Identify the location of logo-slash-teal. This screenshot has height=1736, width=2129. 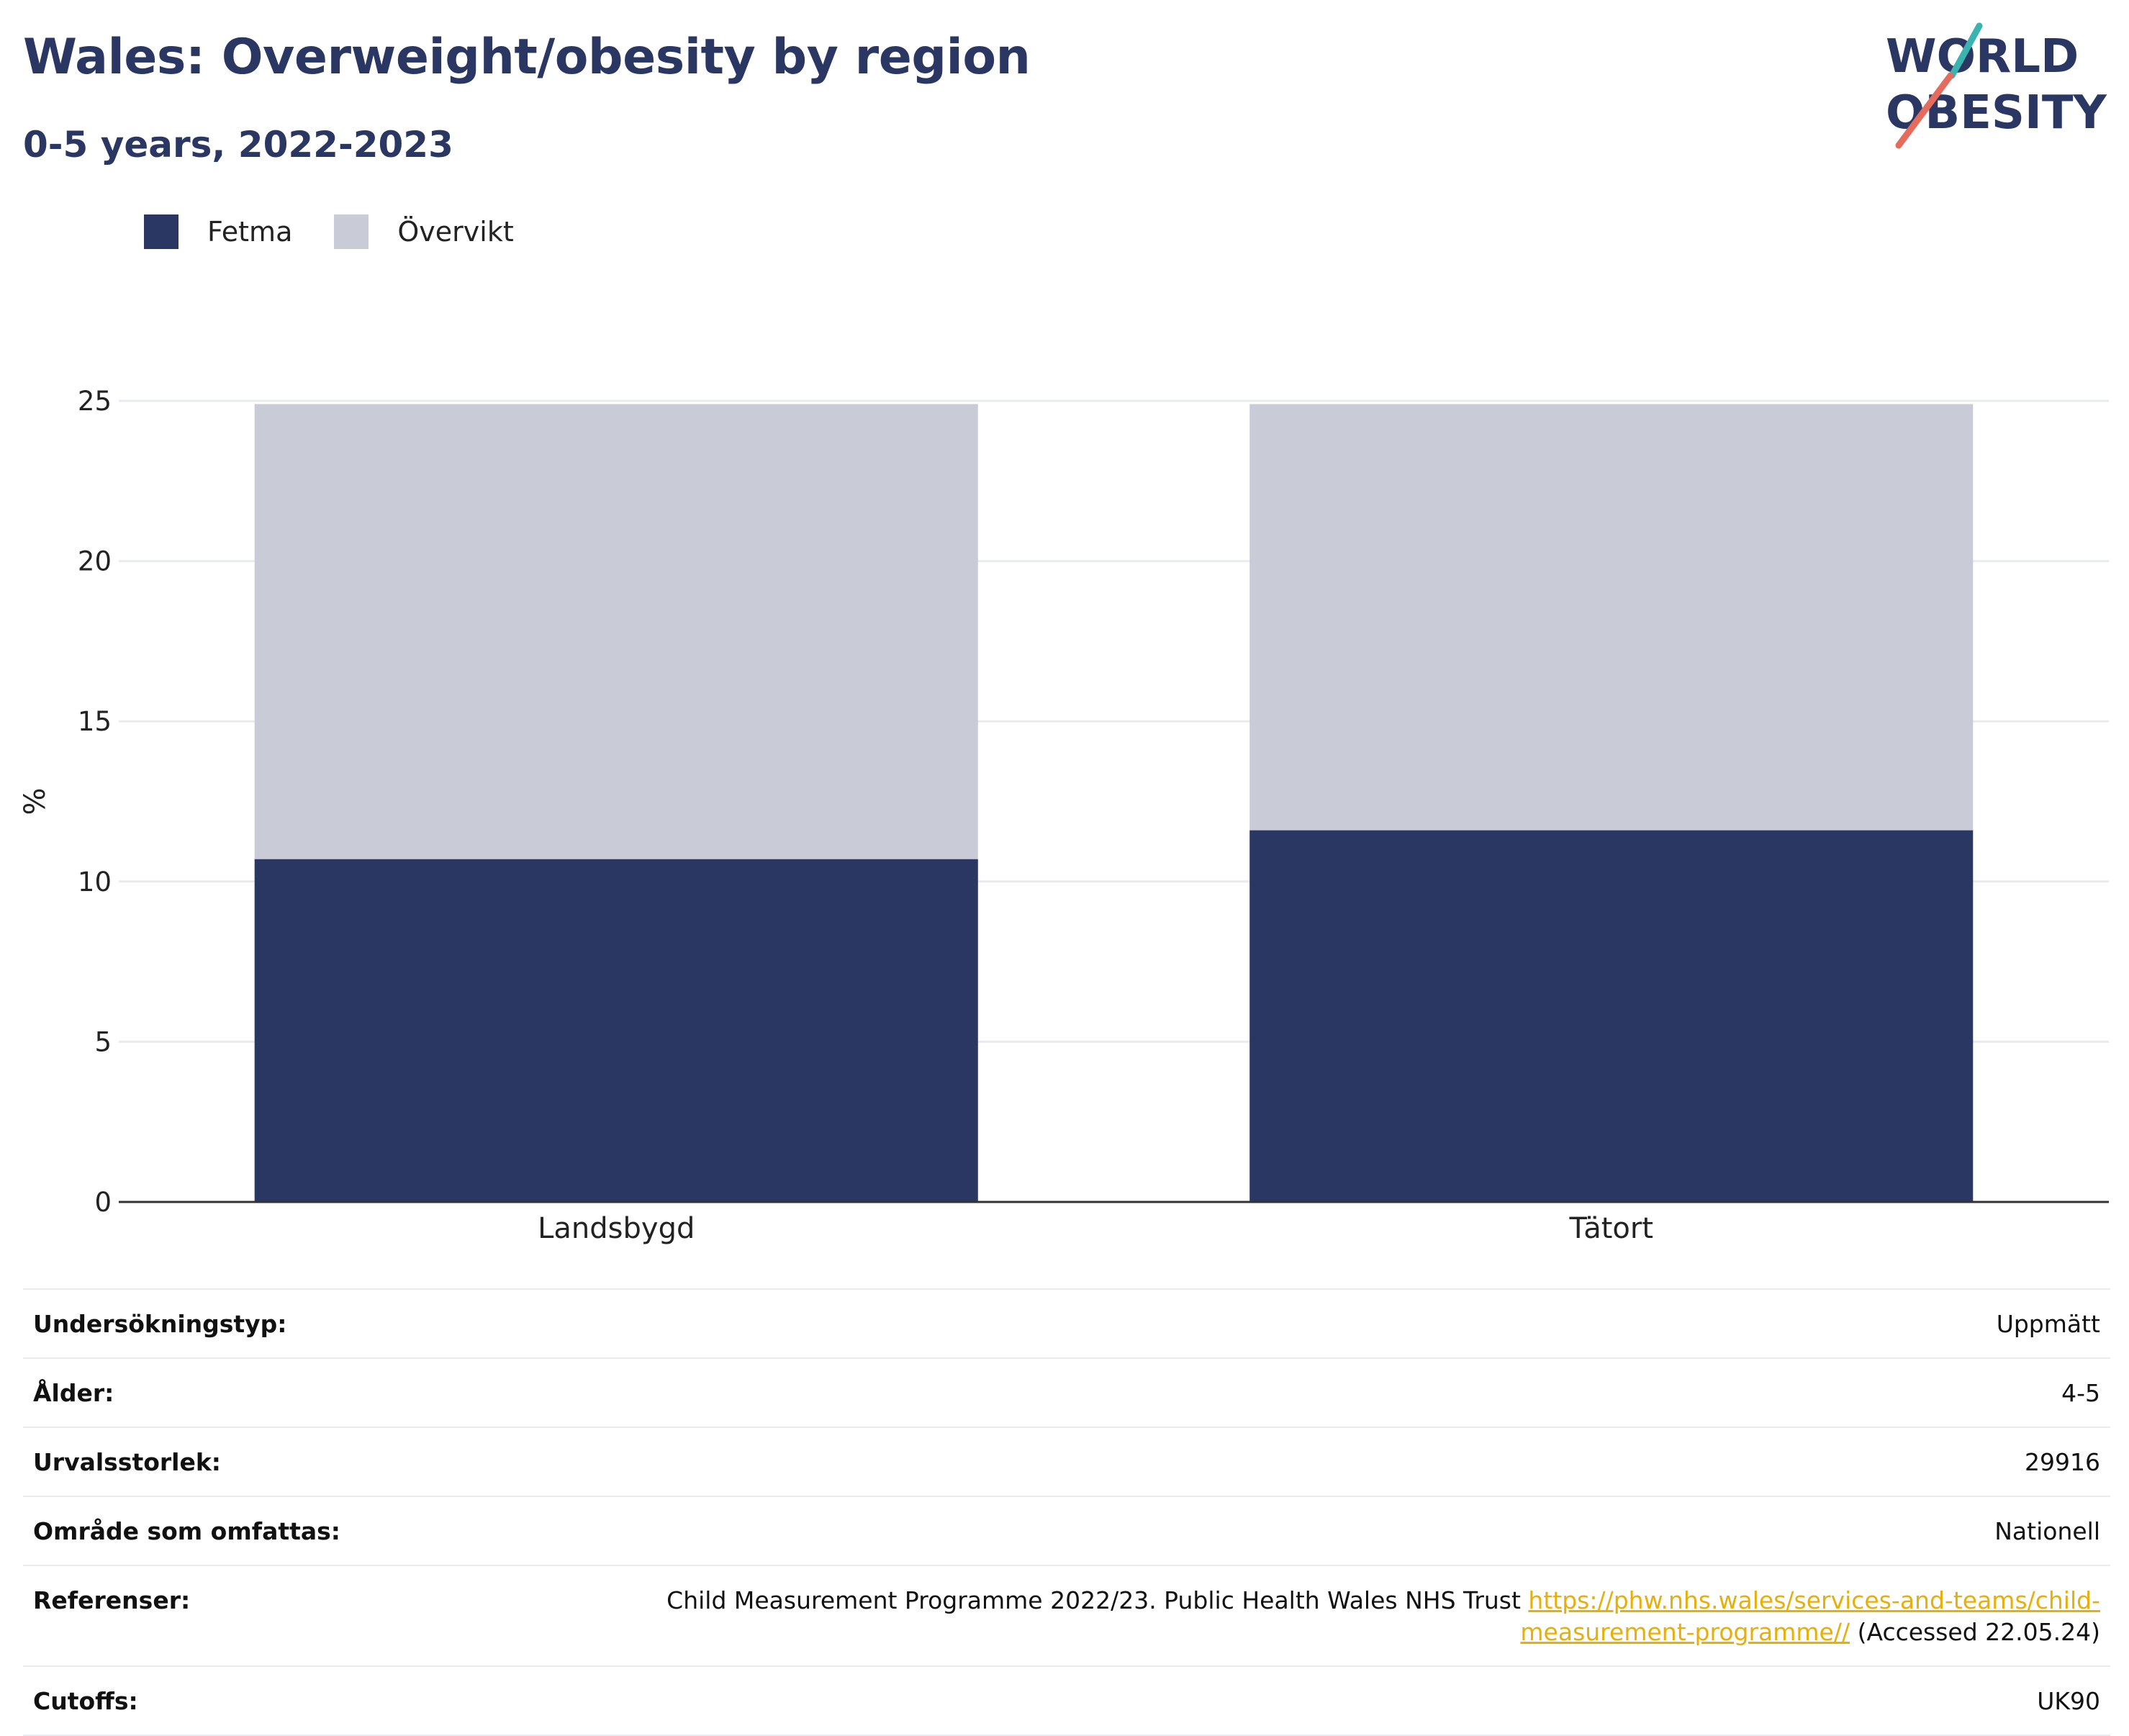
(1966, 51).